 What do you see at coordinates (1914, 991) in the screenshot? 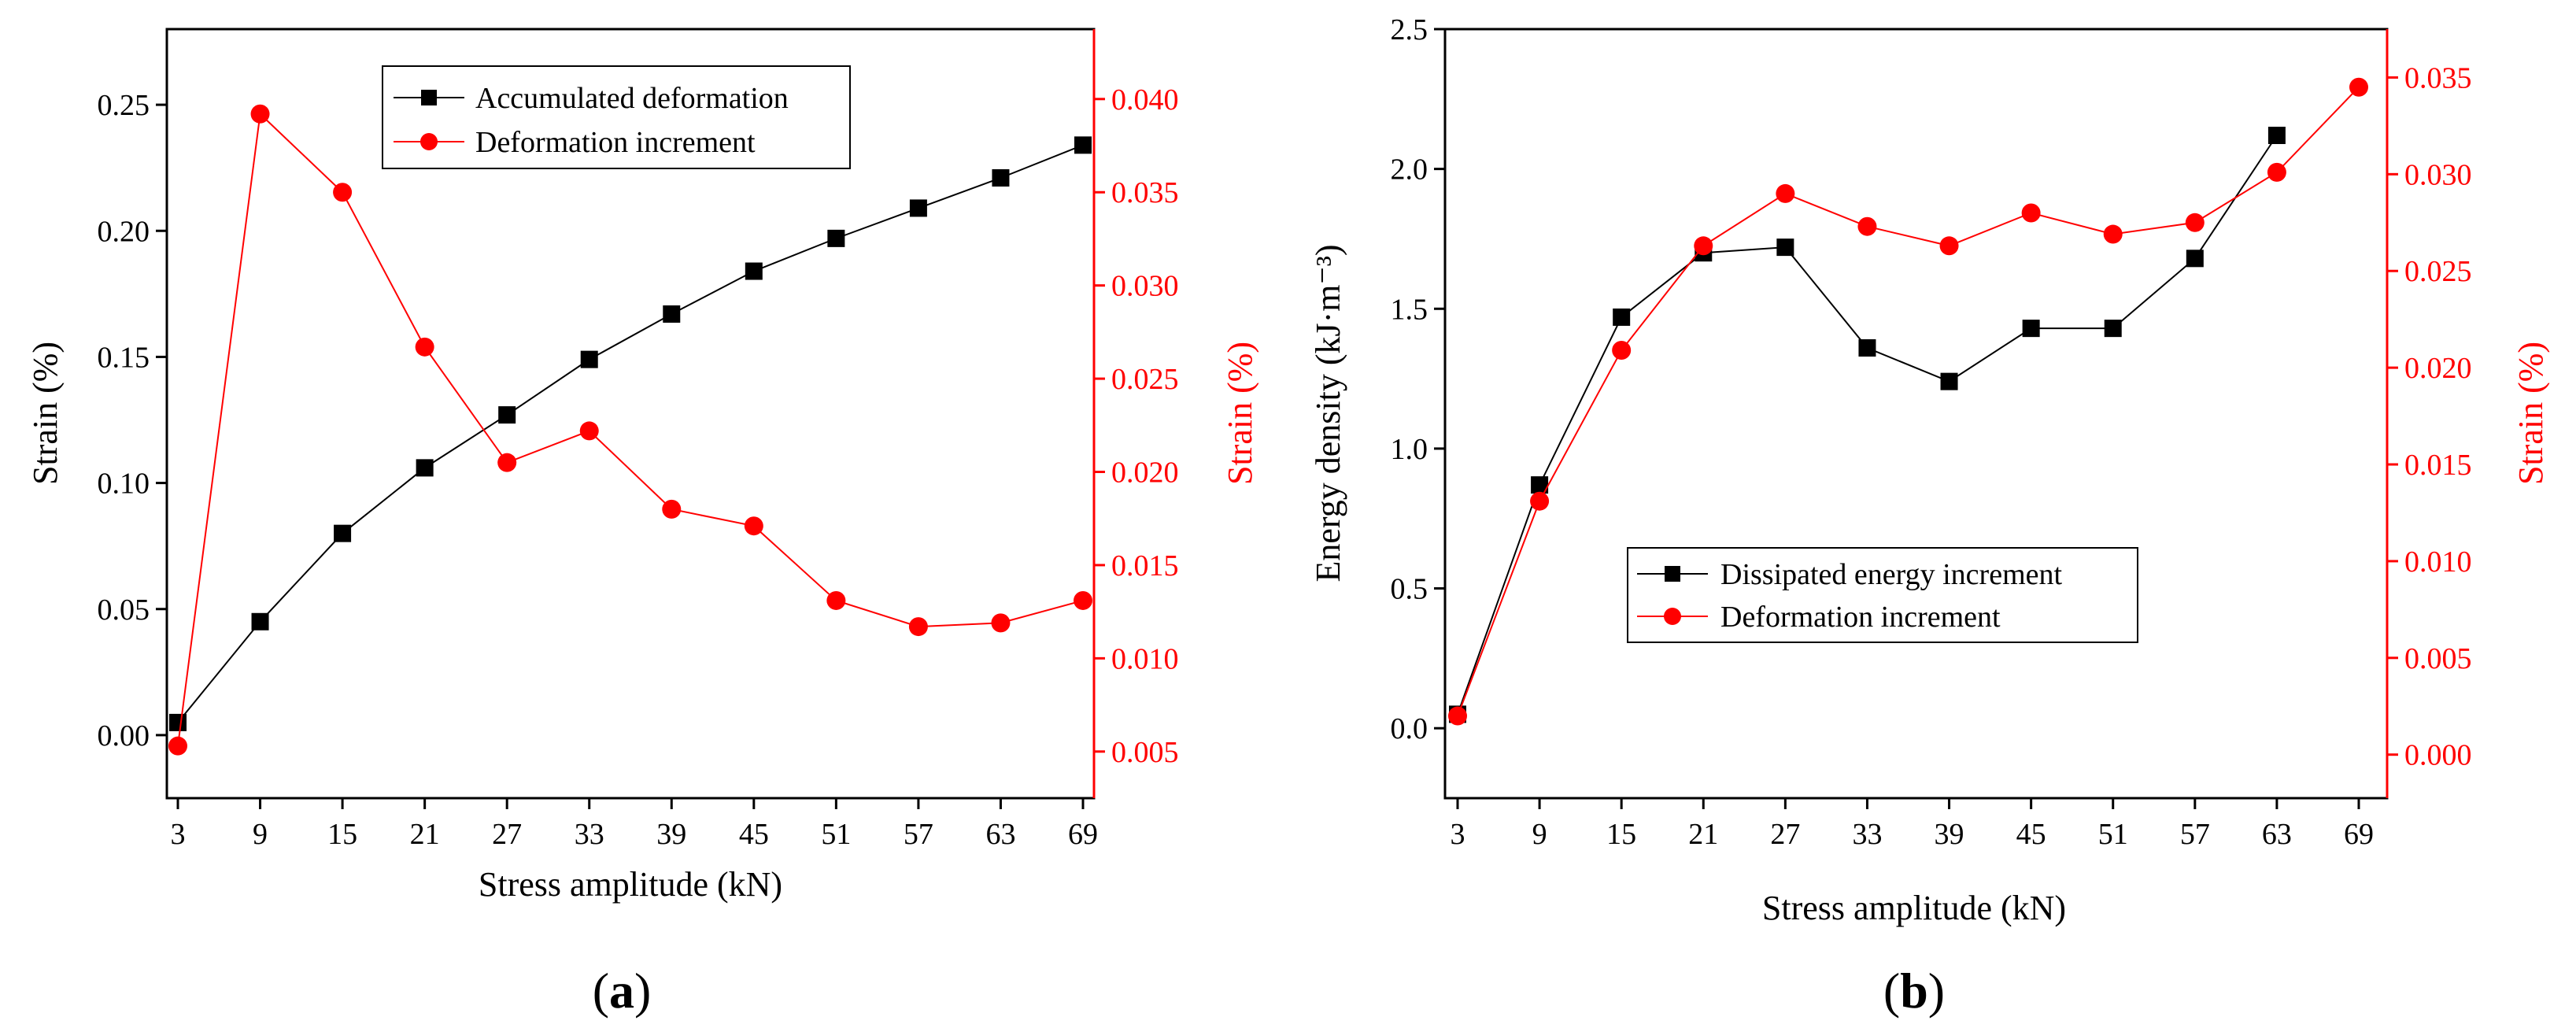
I see `chart-b-panel-label: (b)` at bounding box center [1914, 991].